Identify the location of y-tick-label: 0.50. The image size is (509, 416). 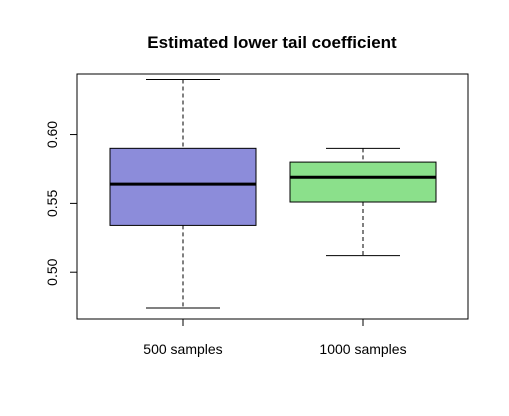
(52, 271).